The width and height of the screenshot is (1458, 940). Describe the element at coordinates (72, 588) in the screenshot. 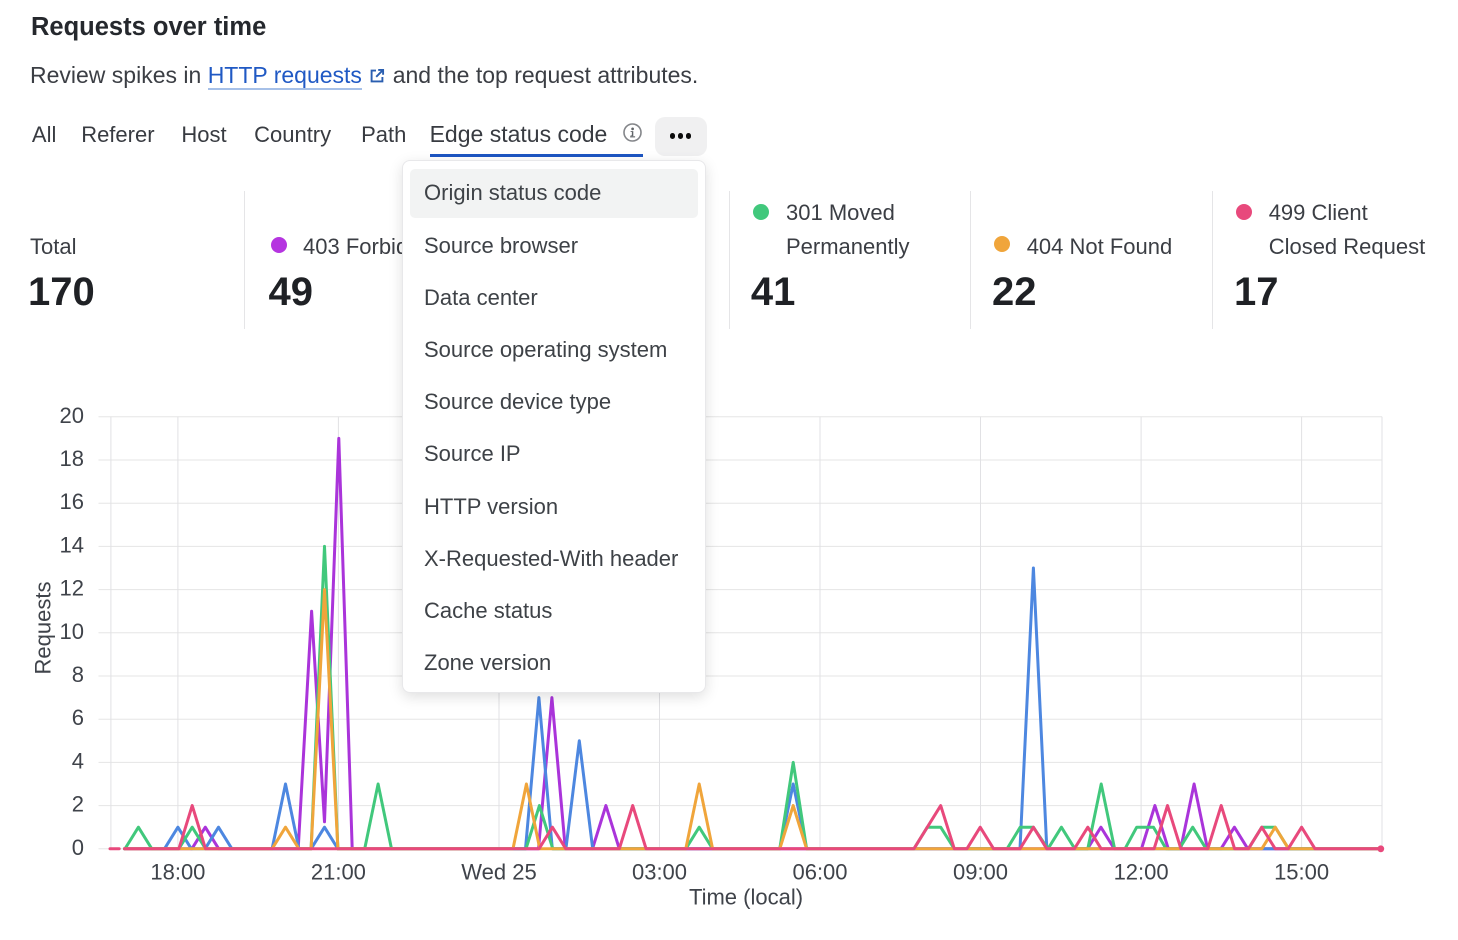

I see `svg-text: 12` at that location.